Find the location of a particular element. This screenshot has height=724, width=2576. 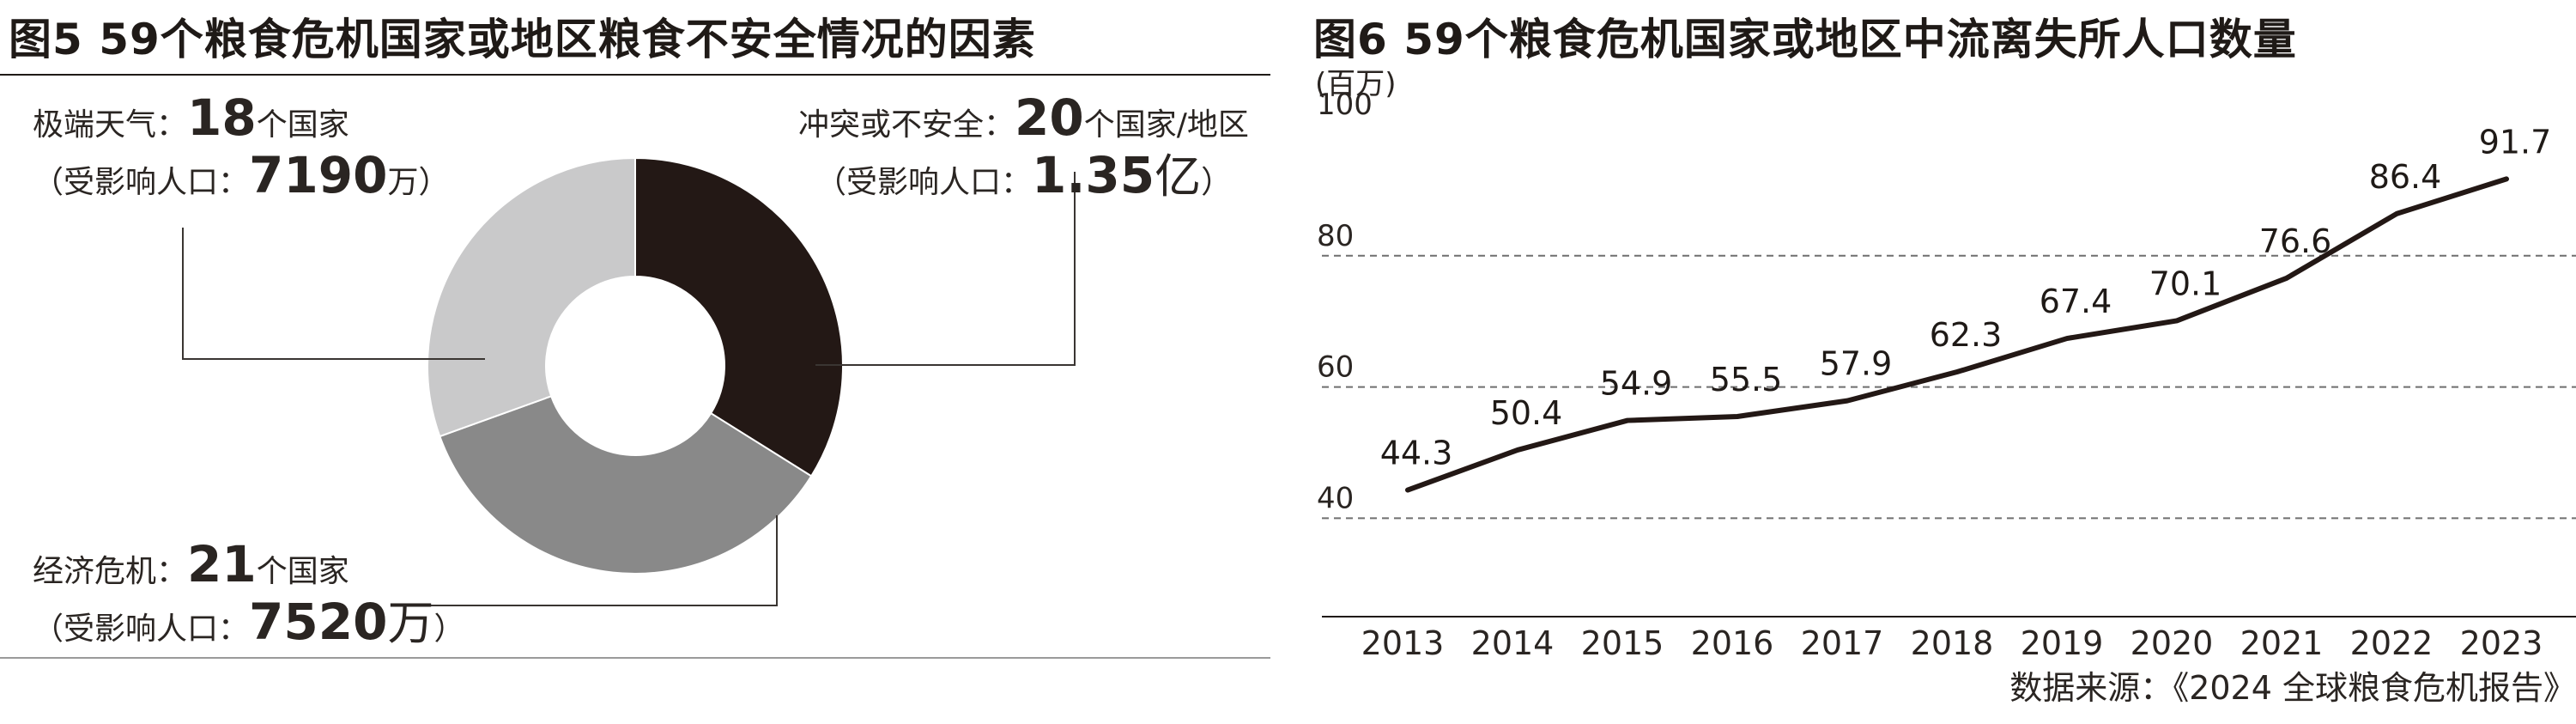

label-conflict: 冲突或不安全：20个国家/地区 （受影响人口：1.35亿） is located at coordinates (1023, 146).